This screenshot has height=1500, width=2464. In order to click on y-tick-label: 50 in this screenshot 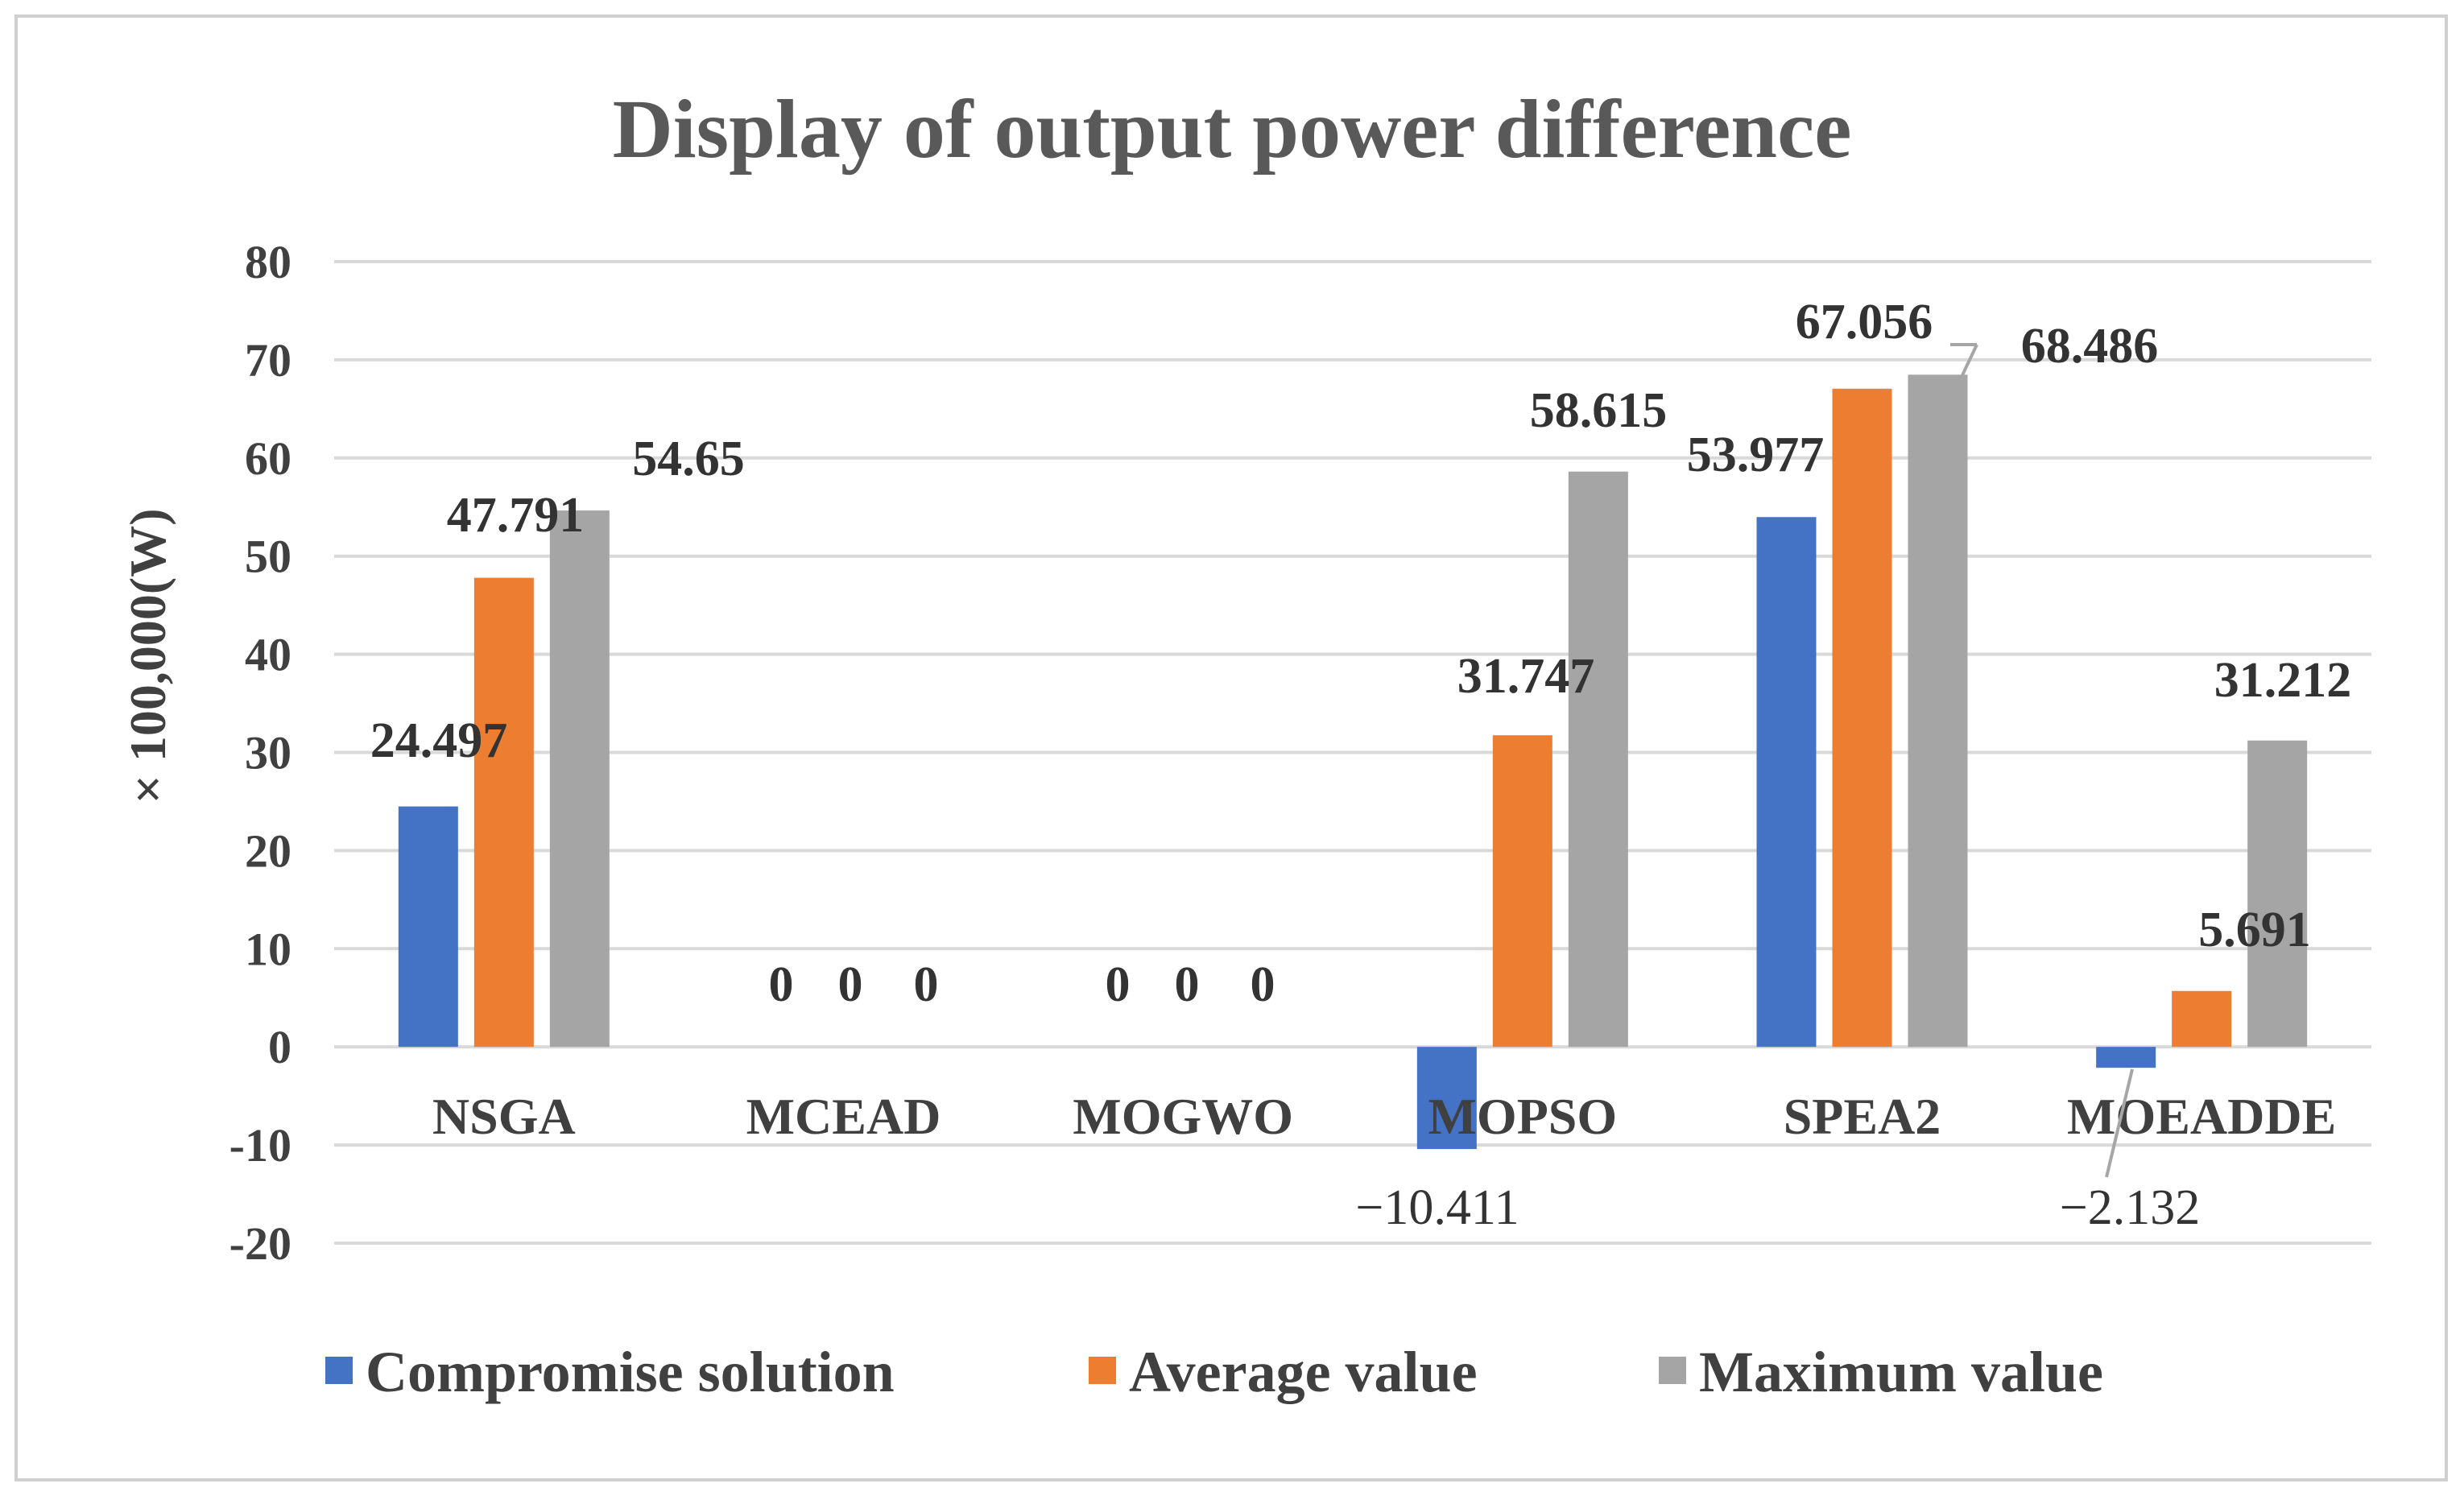, I will do `click(268, 557)`.